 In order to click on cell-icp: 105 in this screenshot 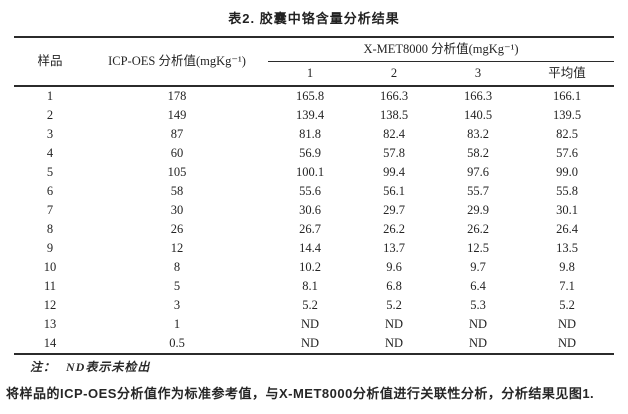, I will do `click(177, 172)`.